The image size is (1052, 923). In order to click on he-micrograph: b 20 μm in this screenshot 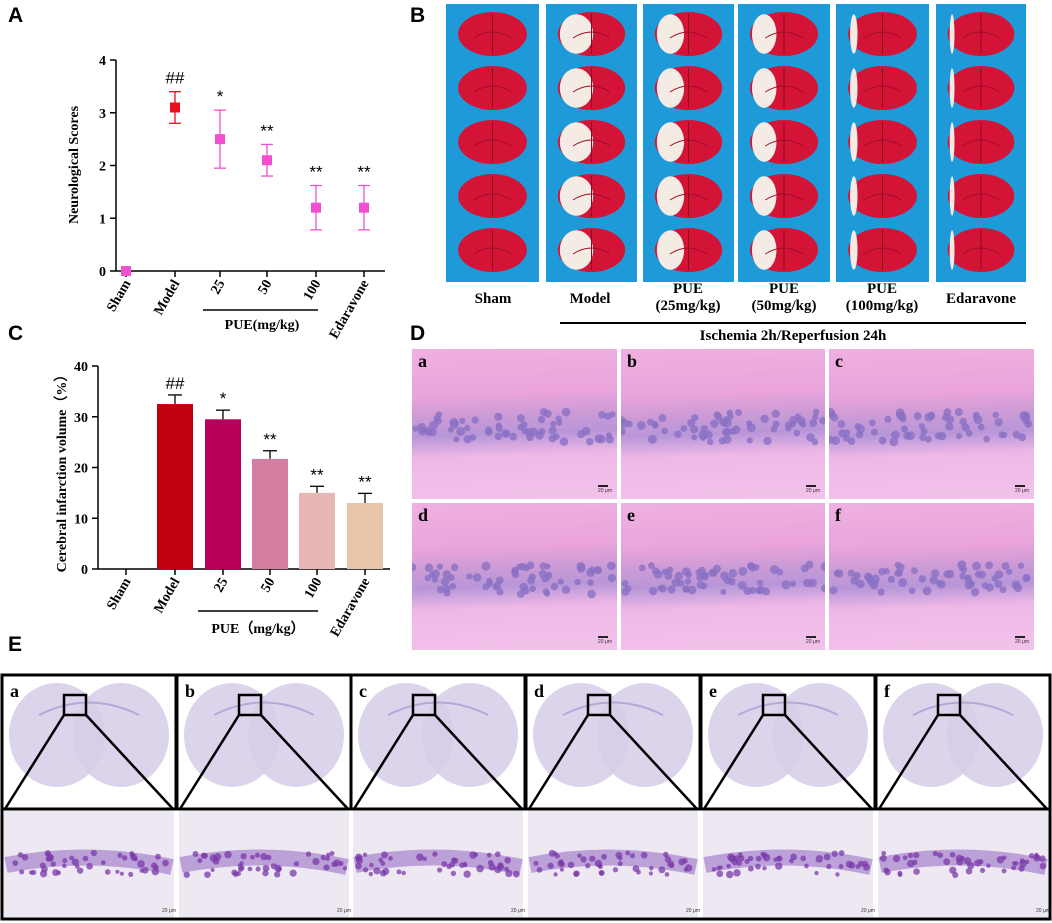, I will do `click(723, 424)`.